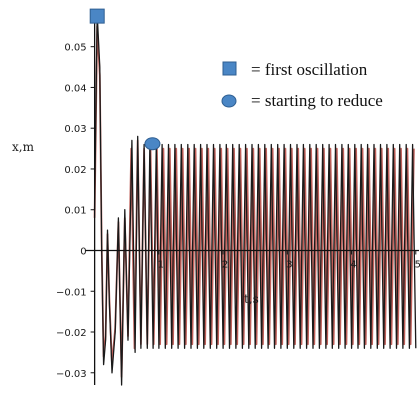 This screenshot has height=413, width=420. I want to click on x-tick-label: 2, so click(225, 264).